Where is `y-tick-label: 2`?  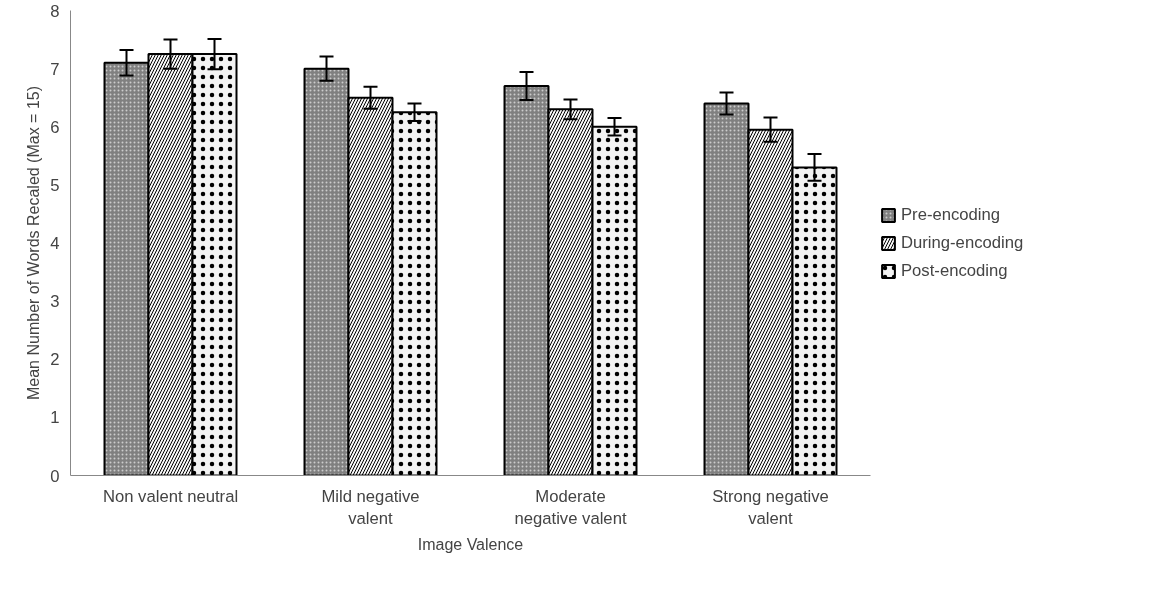 y-tick-label: 2 is located at coordinates (55, 360).